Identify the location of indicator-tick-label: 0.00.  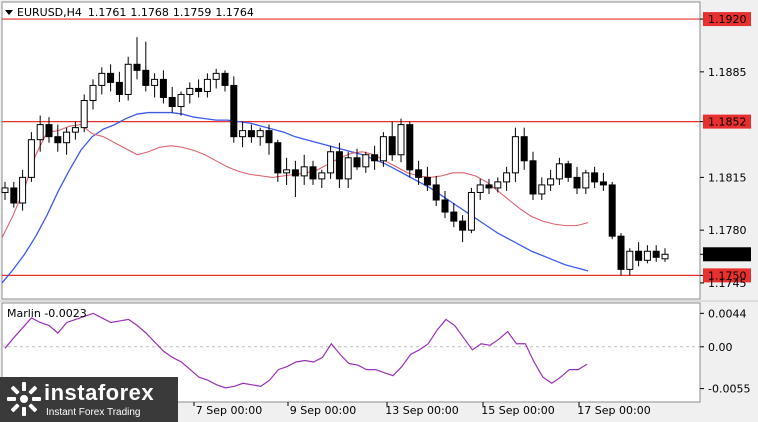
(720, 347).